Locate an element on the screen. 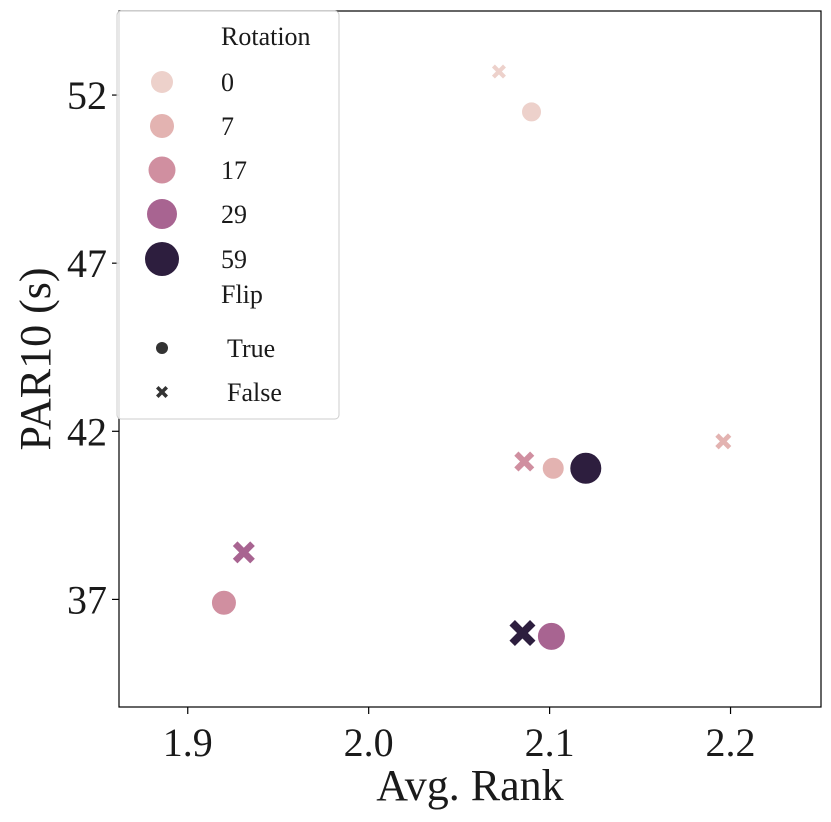 This screenshot has height=822, width=831. legend: Rotation Flip 0 7 17 29 59 True False is located at coordinates (228, 215).